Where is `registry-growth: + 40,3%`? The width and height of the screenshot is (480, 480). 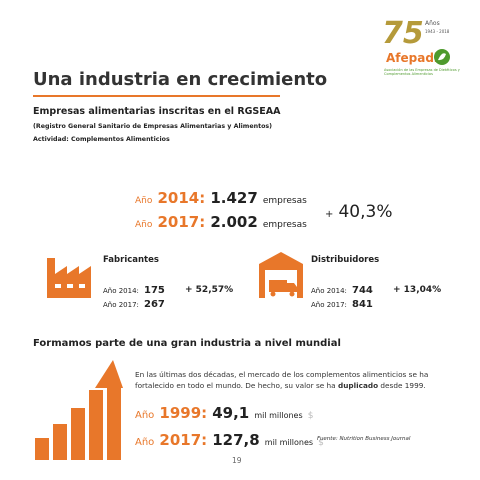 registry-growth: + 40,3% is located at coordinates (359, 212).